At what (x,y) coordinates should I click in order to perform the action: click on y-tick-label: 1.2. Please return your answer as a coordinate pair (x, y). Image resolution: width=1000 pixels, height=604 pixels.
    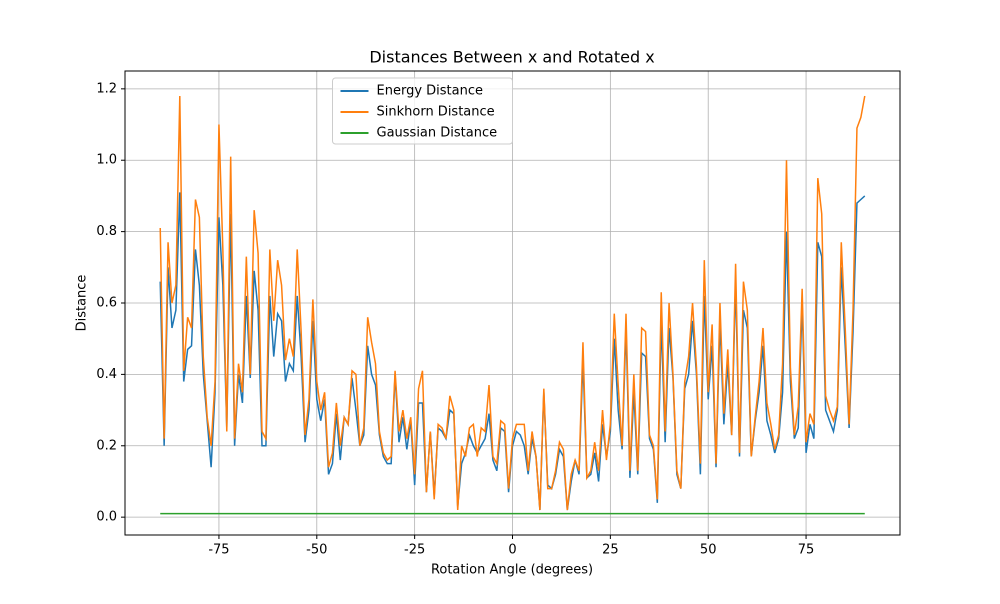
    Looking at the image, I should click on (106, 88).